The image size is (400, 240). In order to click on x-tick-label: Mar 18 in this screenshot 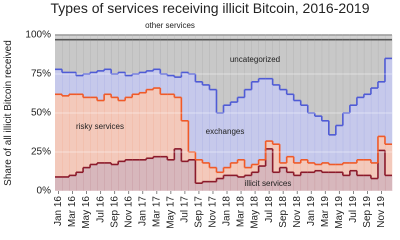, I will do `click(241, 212)`.